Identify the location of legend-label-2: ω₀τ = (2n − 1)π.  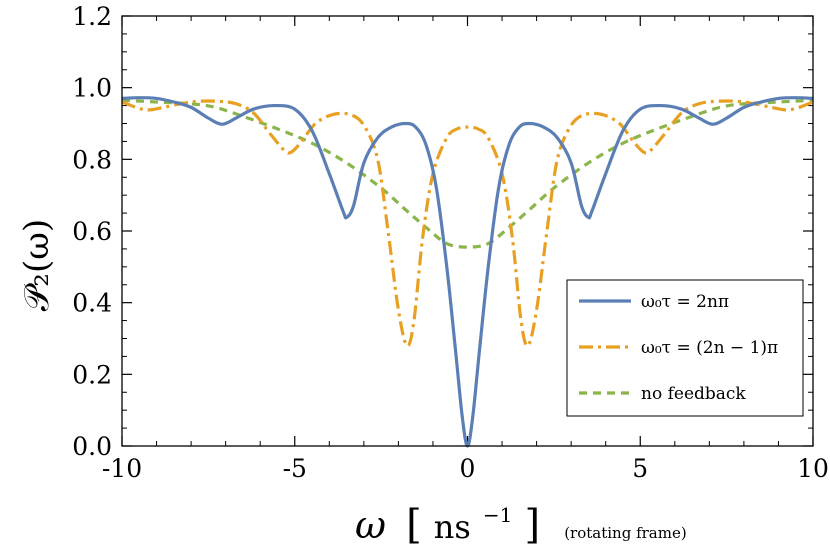
(709, 348).